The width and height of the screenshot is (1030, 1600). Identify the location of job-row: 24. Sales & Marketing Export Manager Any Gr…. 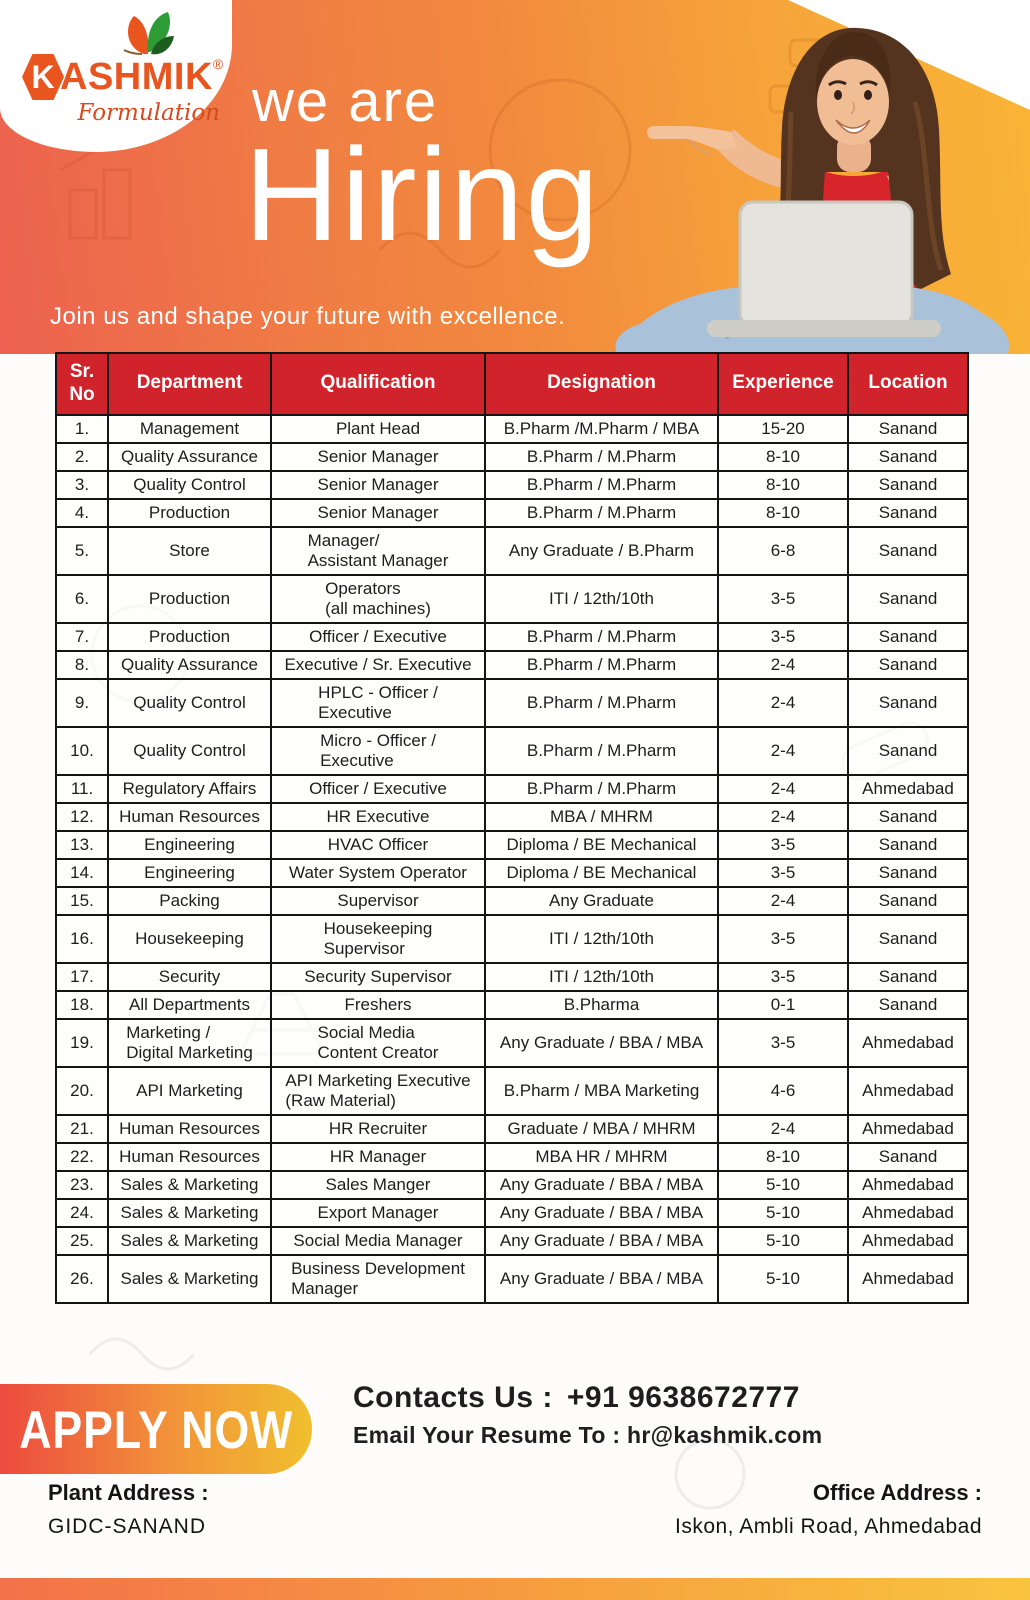
(512, 1212).